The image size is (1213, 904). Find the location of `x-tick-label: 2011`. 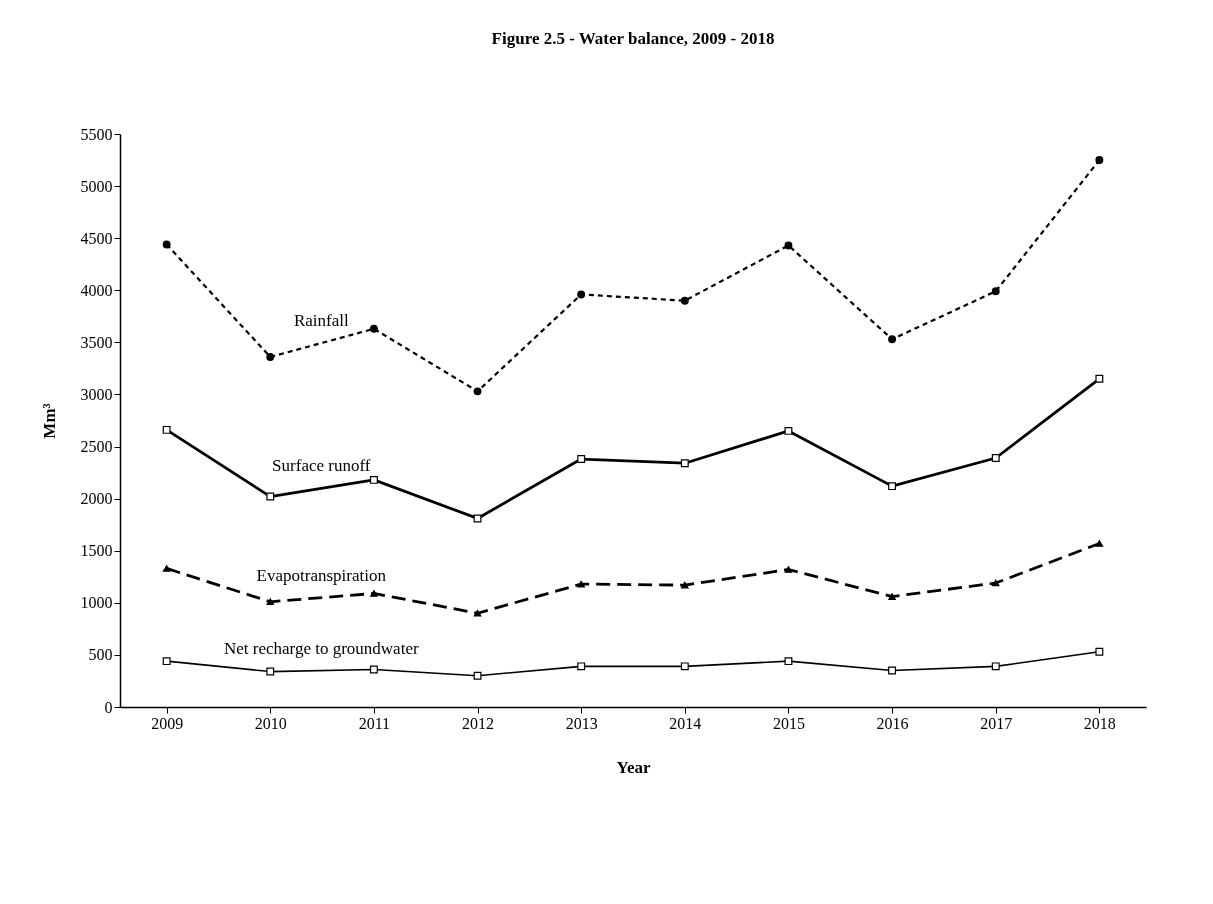

x-tick-label: 2011 is located at coordinates (374, 723).